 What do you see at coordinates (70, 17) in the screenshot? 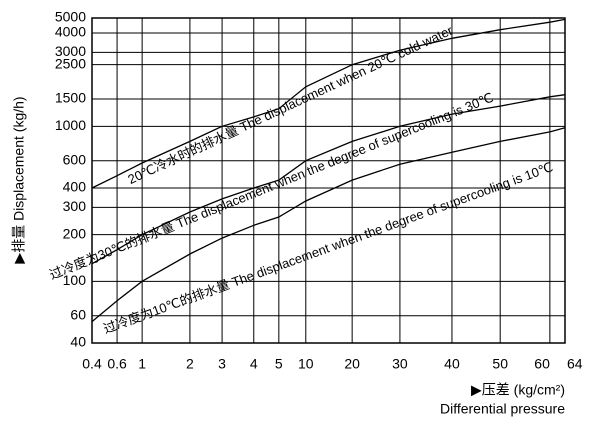
I see `y-tick-label: 5000` at bounding box center [70, 17].